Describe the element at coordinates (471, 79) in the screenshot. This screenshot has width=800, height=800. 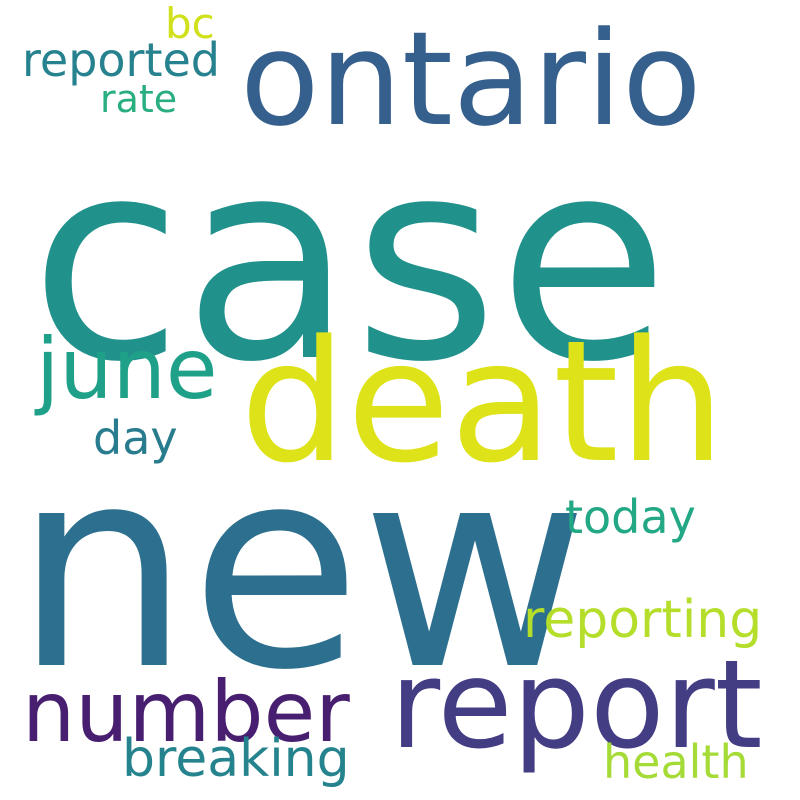
I see `word-ontario: ontario` at that location.